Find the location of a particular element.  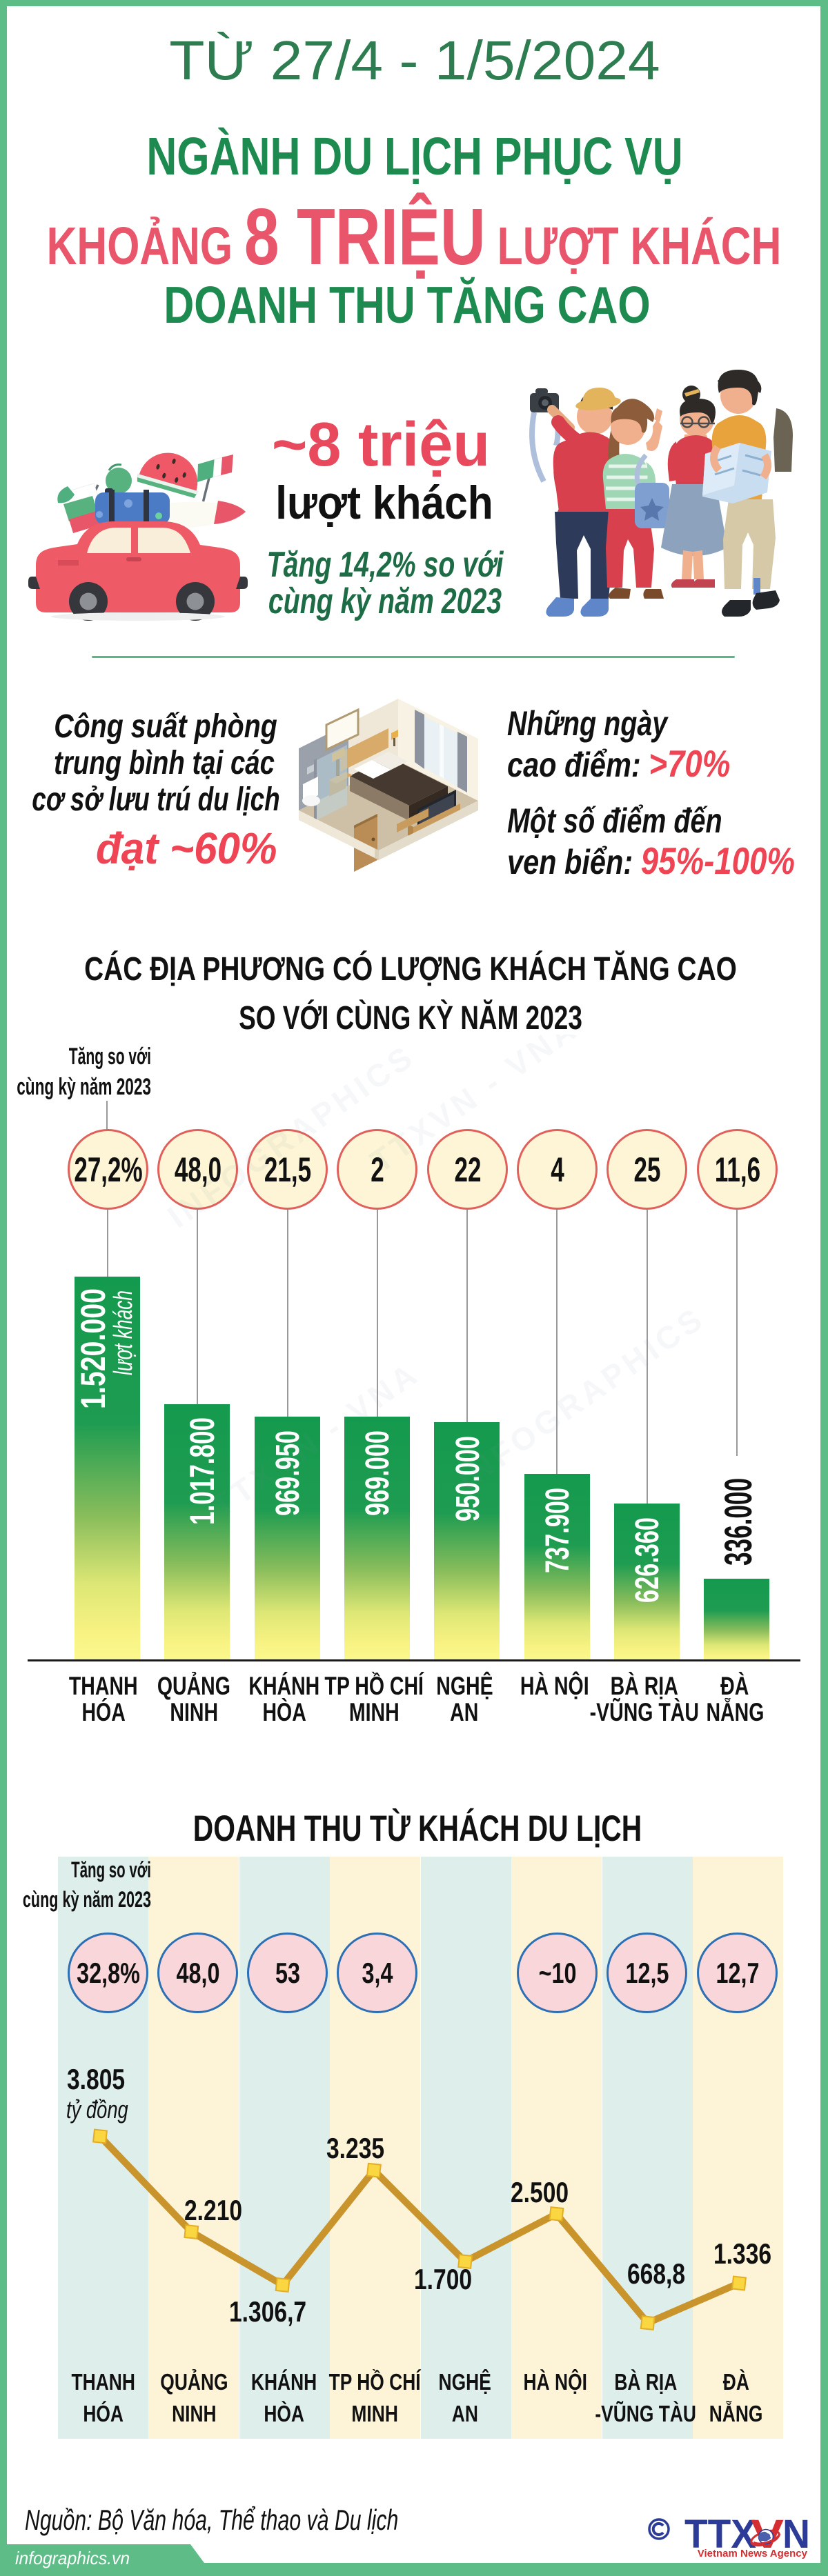

svg-text: 950.000 is located at coordinates (468, 1478).